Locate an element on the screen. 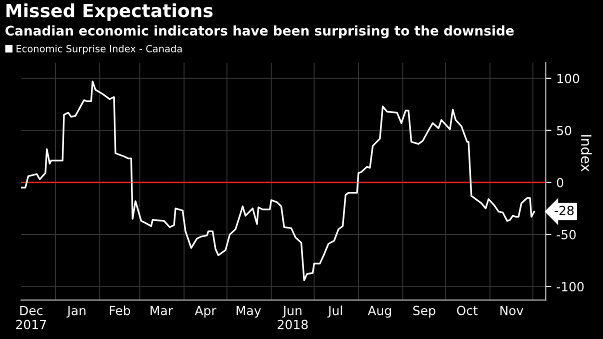 Image resolution: width=603 pixels, height=339 pixels. x-tick-label: Oct is located at coordinates (467, 311).